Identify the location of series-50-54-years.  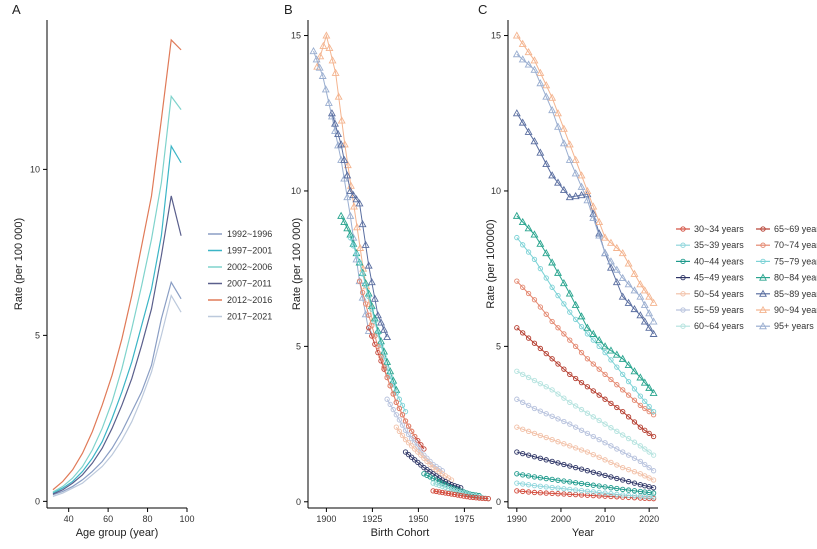
(585, 453).